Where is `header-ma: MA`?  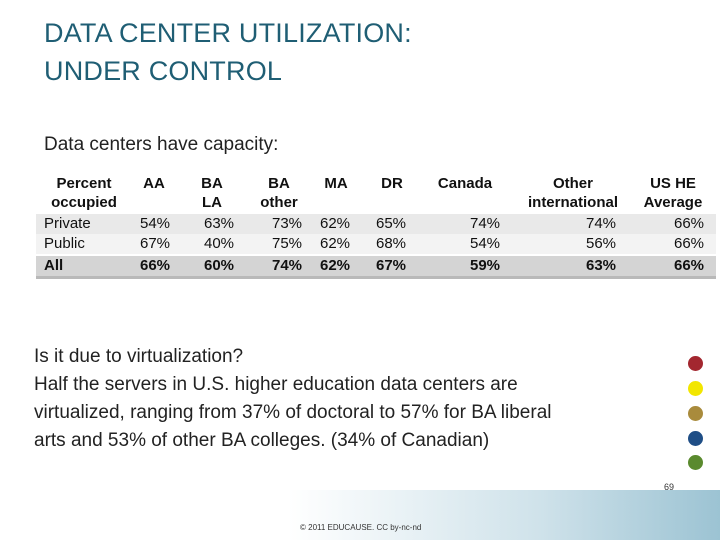
header-ma: MA is located at coordinates (336, 183).